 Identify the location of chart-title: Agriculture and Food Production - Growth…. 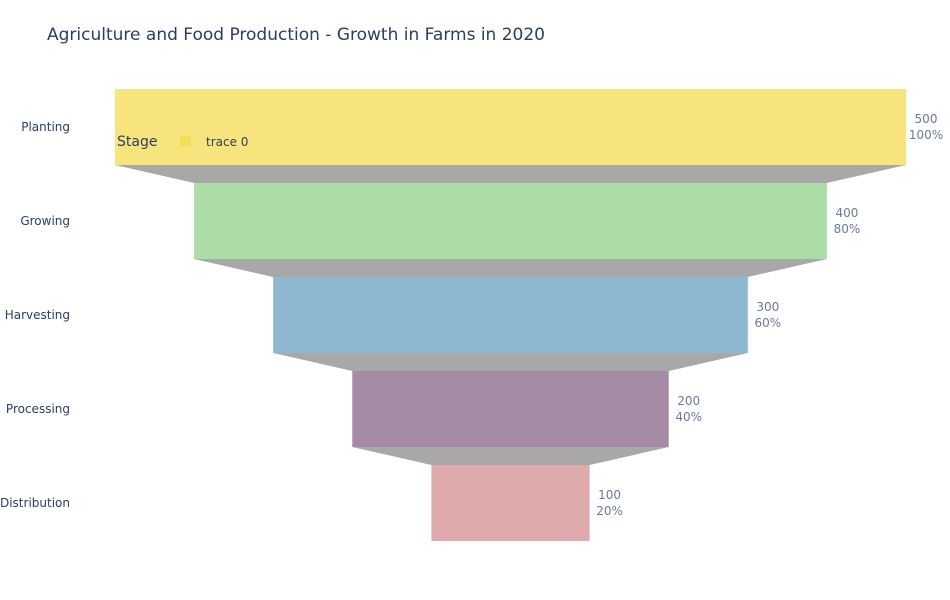
(296, 35).